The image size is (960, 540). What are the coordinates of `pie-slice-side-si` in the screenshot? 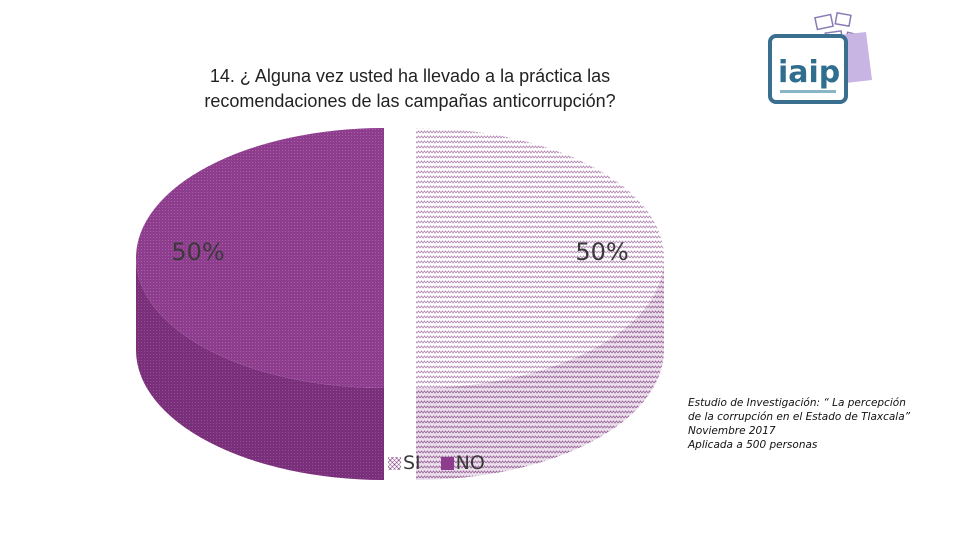 It's located at (540, 369).